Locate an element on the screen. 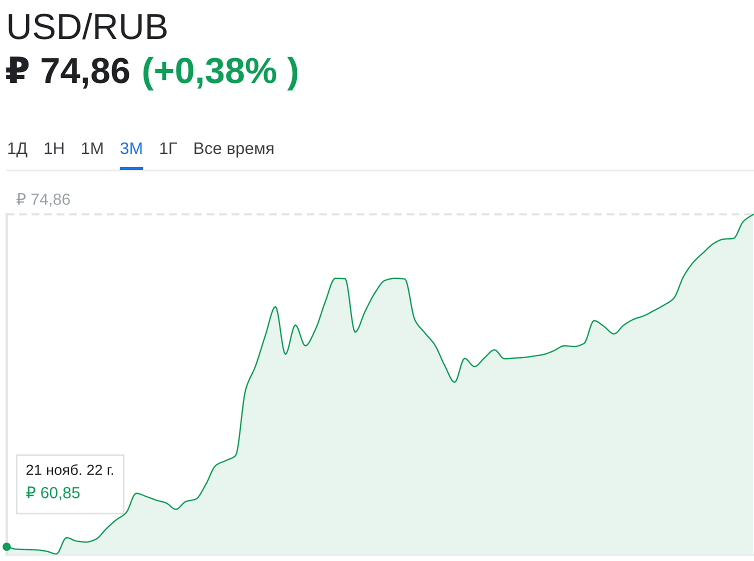 The image size is (754, 561). chart-subtitle: ₽ 74,86 is located at coordinates (68, 72).